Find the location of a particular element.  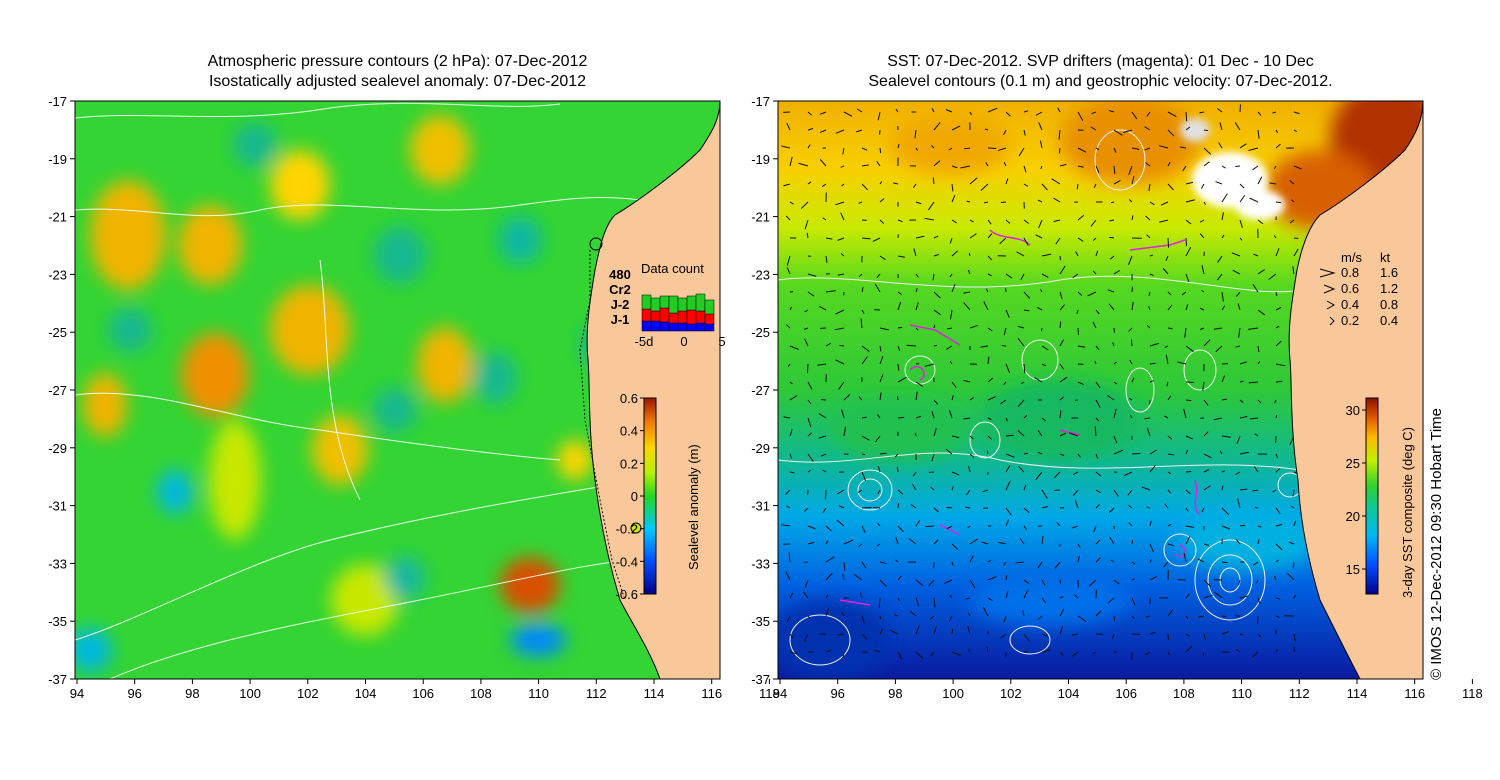

velocity-legend: m/s kt 0.8 1.60.6 1.20.4 0.80.2 0.4 is located at coordinates (1358, 289).